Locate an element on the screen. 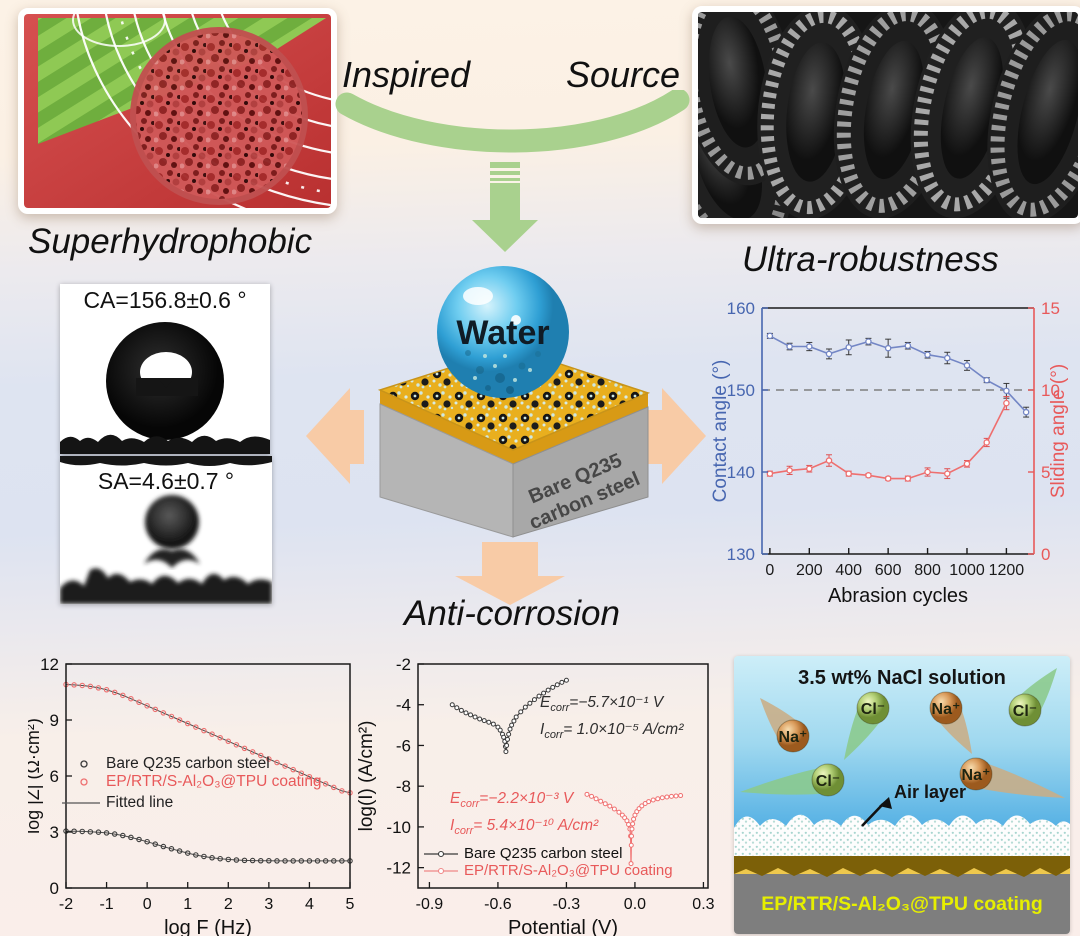 The width and height of the screenshot is (1080, 936). air-layer-label: Air layer is located at coordinates (930, 792).